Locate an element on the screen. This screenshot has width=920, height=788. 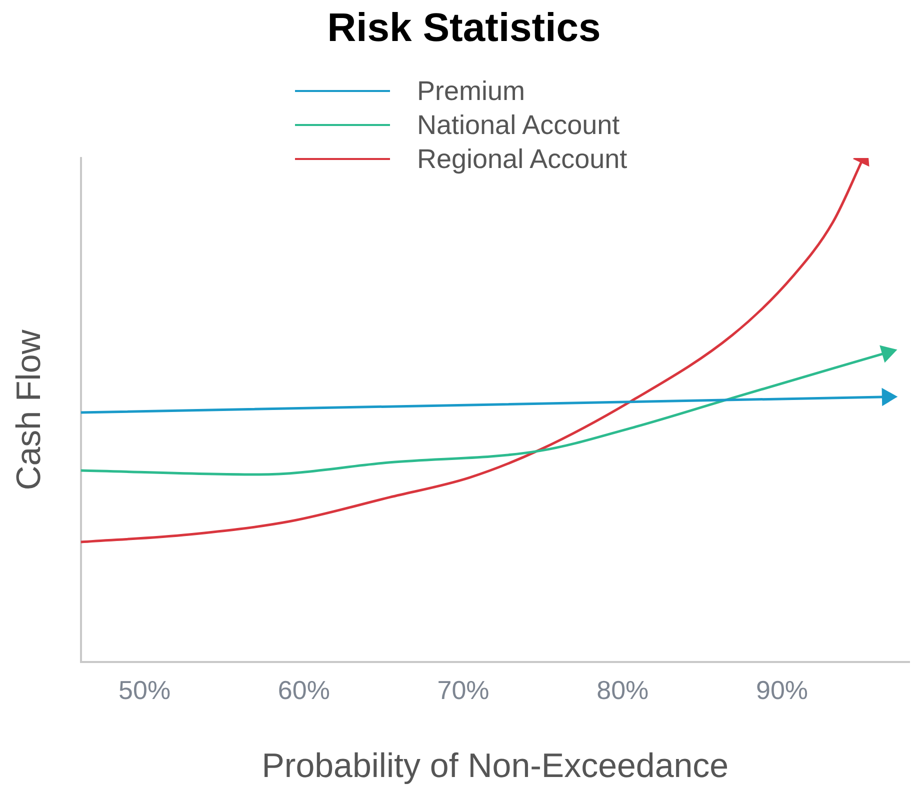
x-tick-label: 90% is located at coordinates (782, 689).